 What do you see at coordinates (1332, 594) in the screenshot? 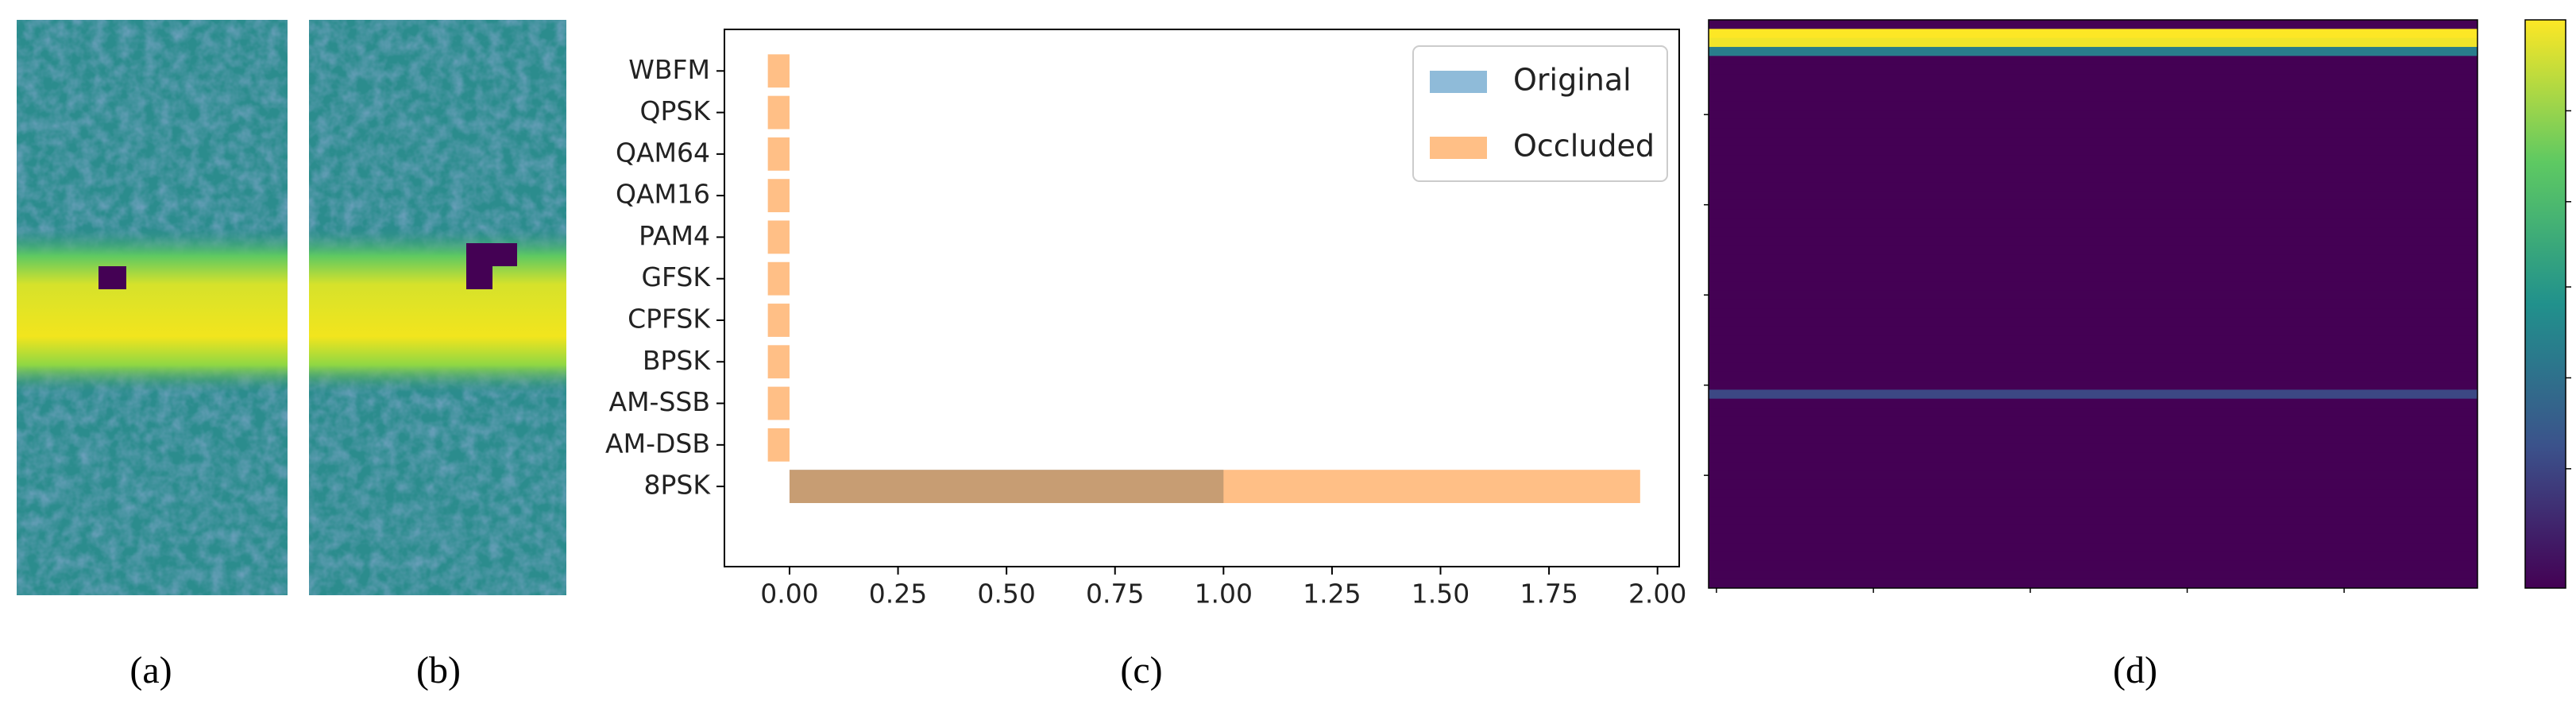
I see `x-tick-label: 1.25` at bounding box center [1332, 594].